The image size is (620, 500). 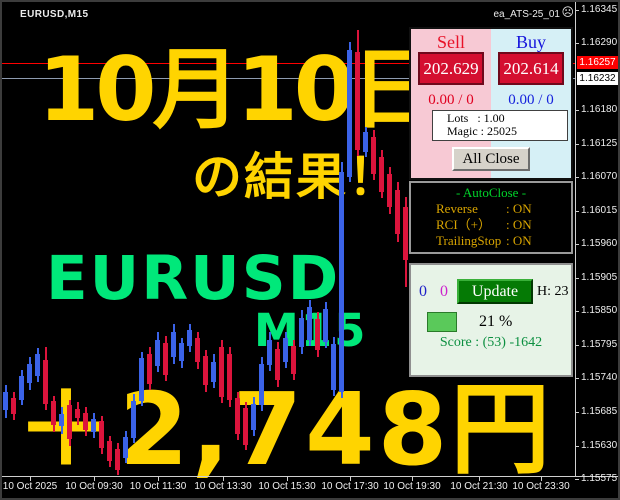 I want to click on sell-section: Sell 202.629 0.00 / 0, so click(x=451, y=103).